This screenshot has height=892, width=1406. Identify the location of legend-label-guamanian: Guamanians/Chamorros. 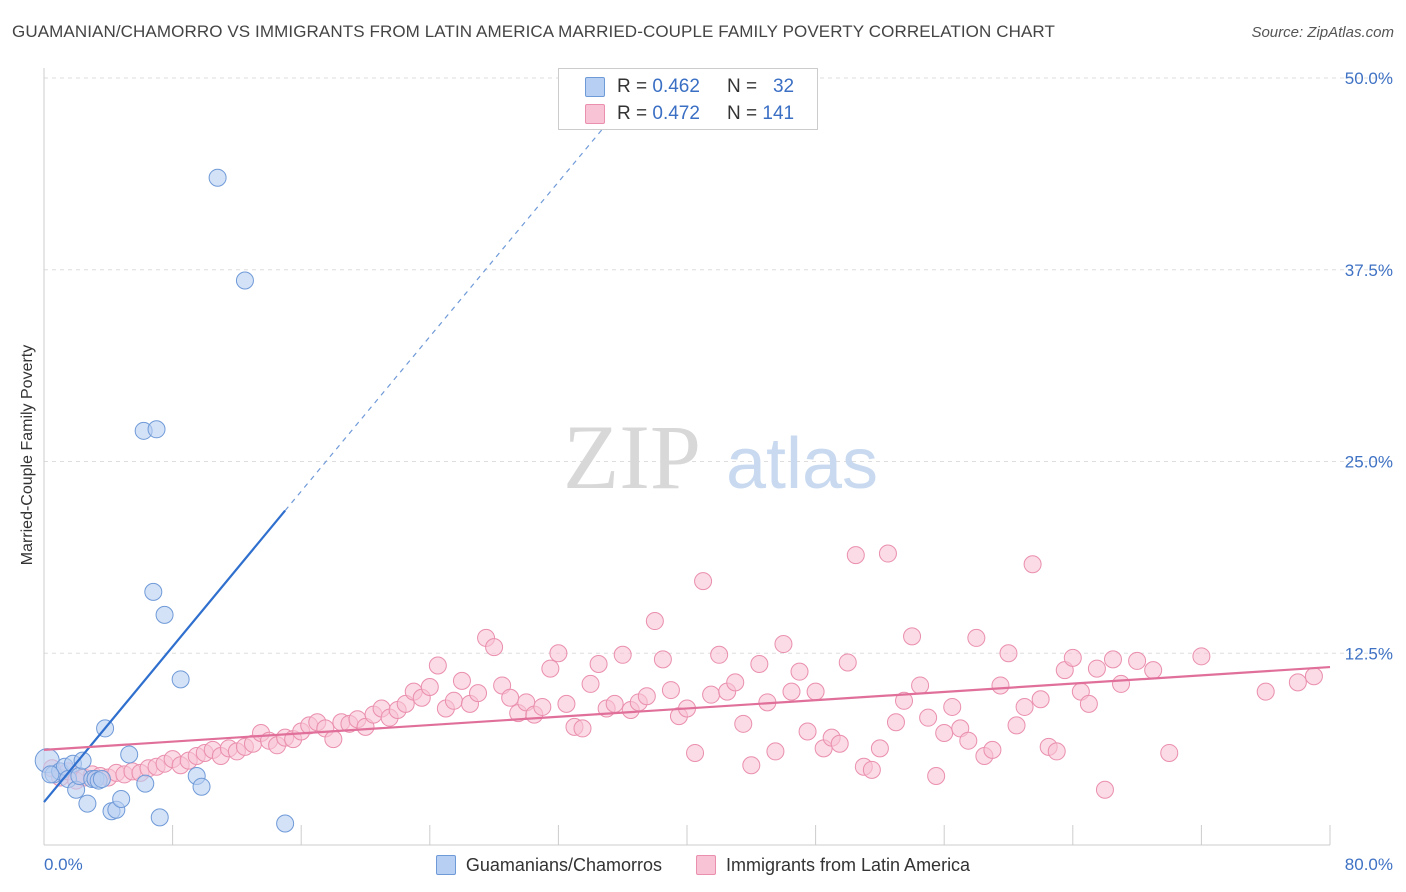
(563, 864).